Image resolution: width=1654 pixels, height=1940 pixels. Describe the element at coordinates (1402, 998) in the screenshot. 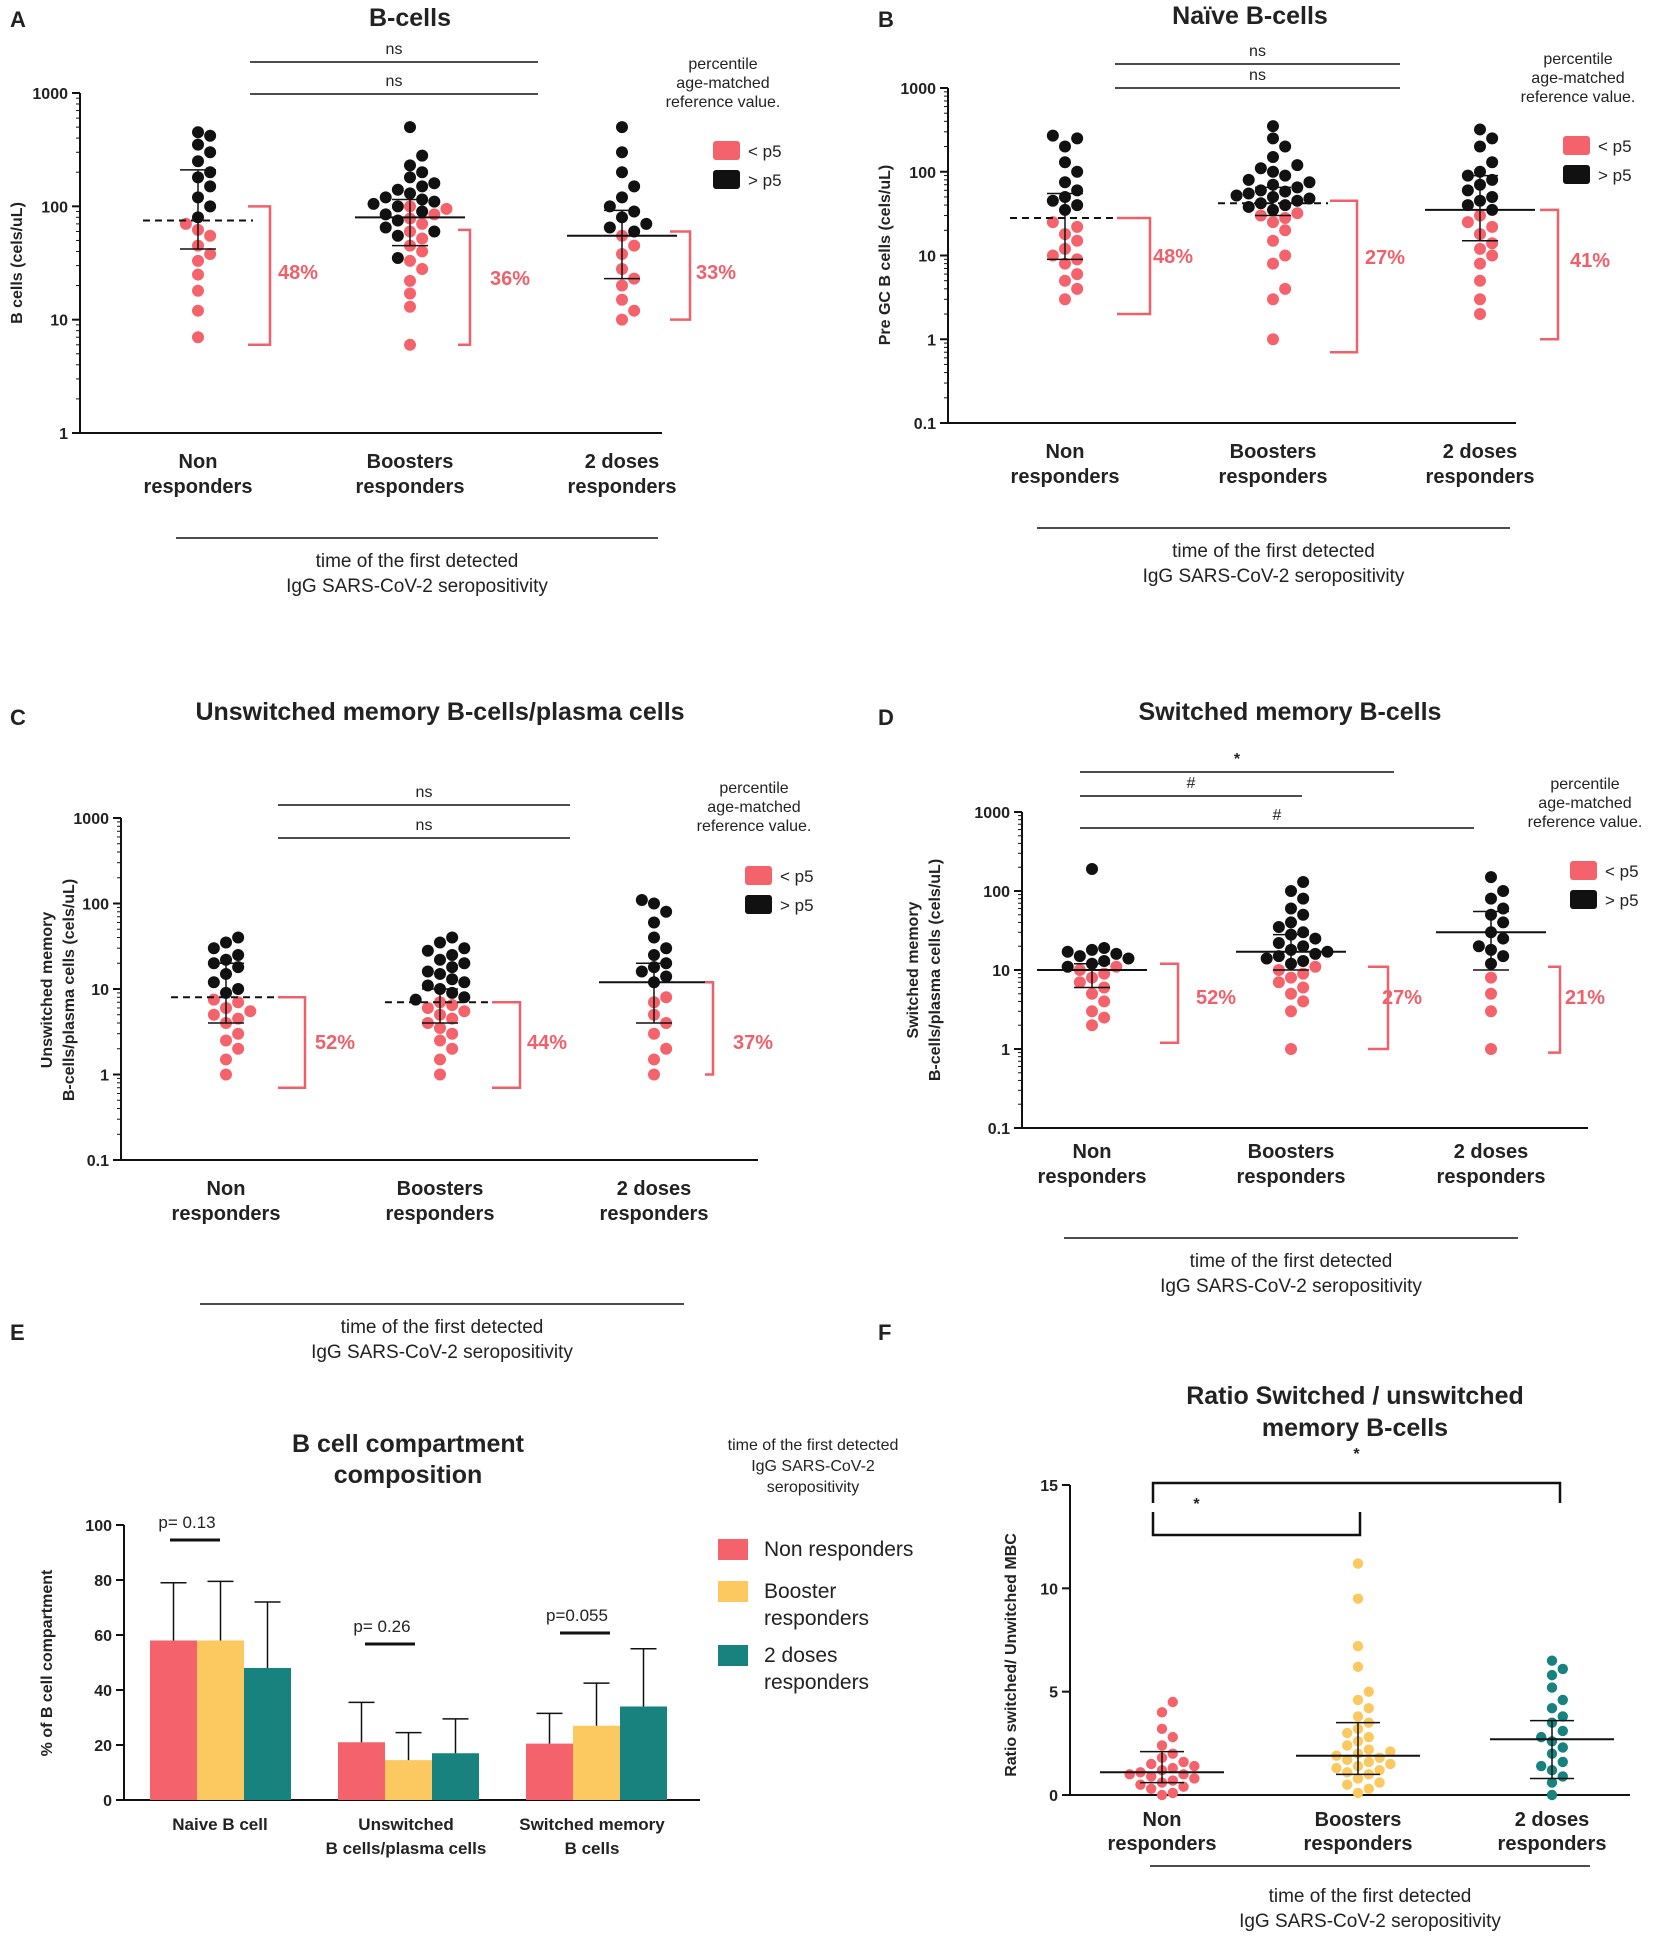

I see `percent-label: 27%` at that location.